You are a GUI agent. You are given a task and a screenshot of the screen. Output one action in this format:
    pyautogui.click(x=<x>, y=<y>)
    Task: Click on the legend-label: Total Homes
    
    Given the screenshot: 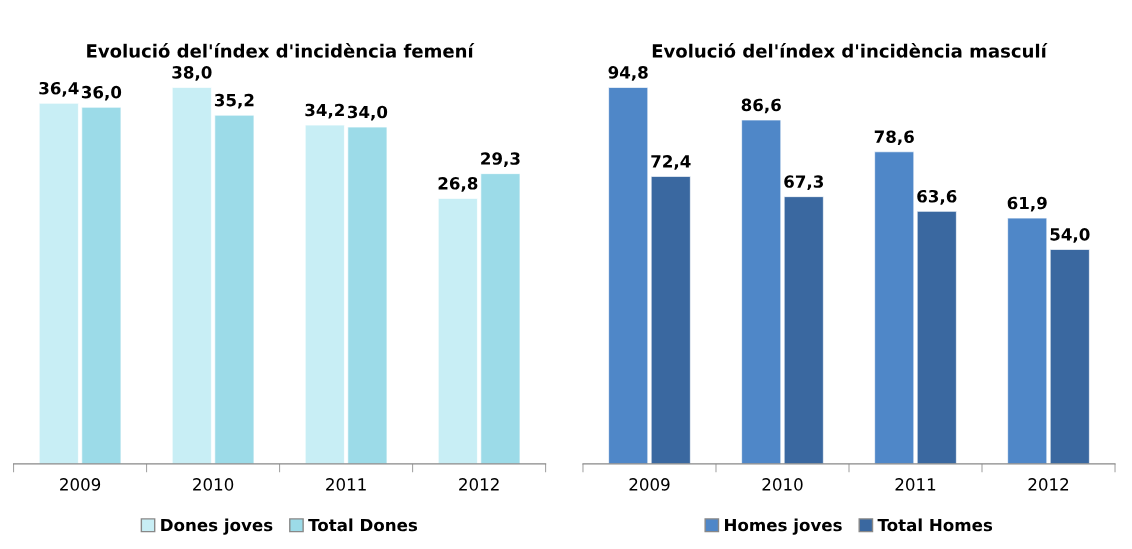 What is the action you would take?
    pyautogui.click(x=935, y=525)
    